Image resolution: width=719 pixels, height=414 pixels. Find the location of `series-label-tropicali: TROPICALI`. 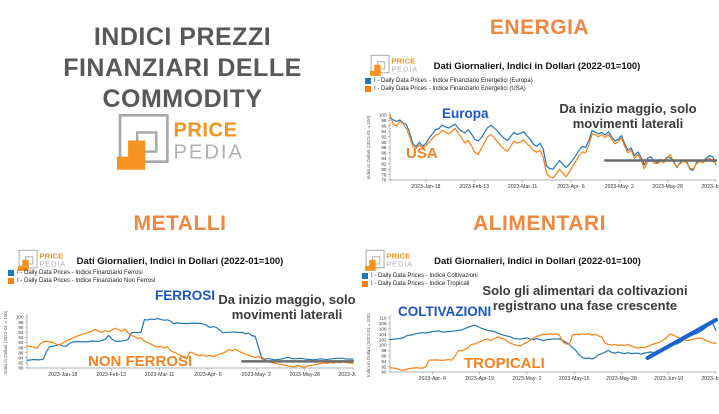

series-label-tropicali: TROPICALI is located at coordinates (504, 363).